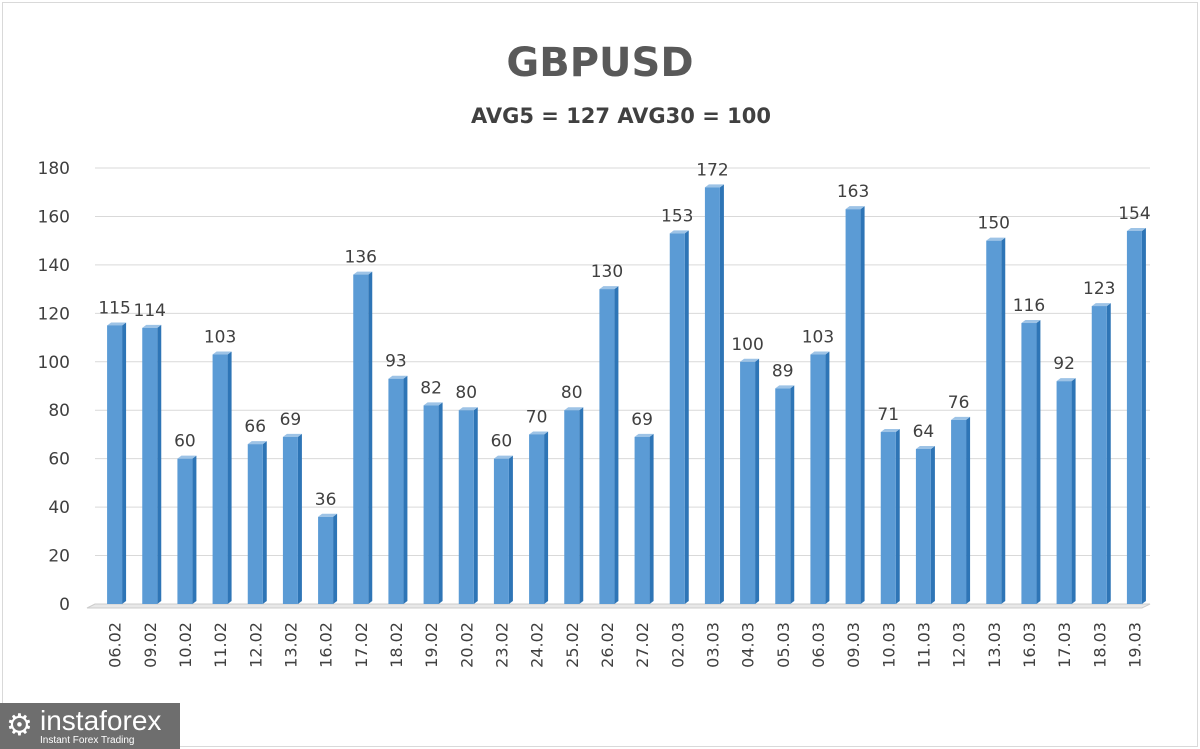 This screenshot has height=749, width=1200. Describe the element at coordinates (994, 224) in the screenshot. I see `data-label: 150` at that location.